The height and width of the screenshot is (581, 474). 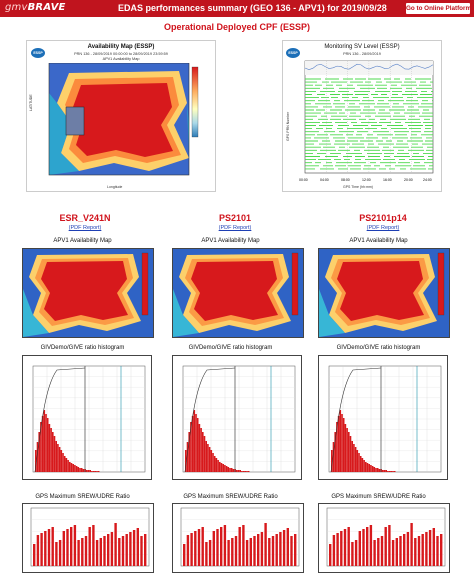 What do you see at coordinates (88, 293) in the screenshot?
I see `apv1-map-esr-v241n` at bounding box center [88, 293].